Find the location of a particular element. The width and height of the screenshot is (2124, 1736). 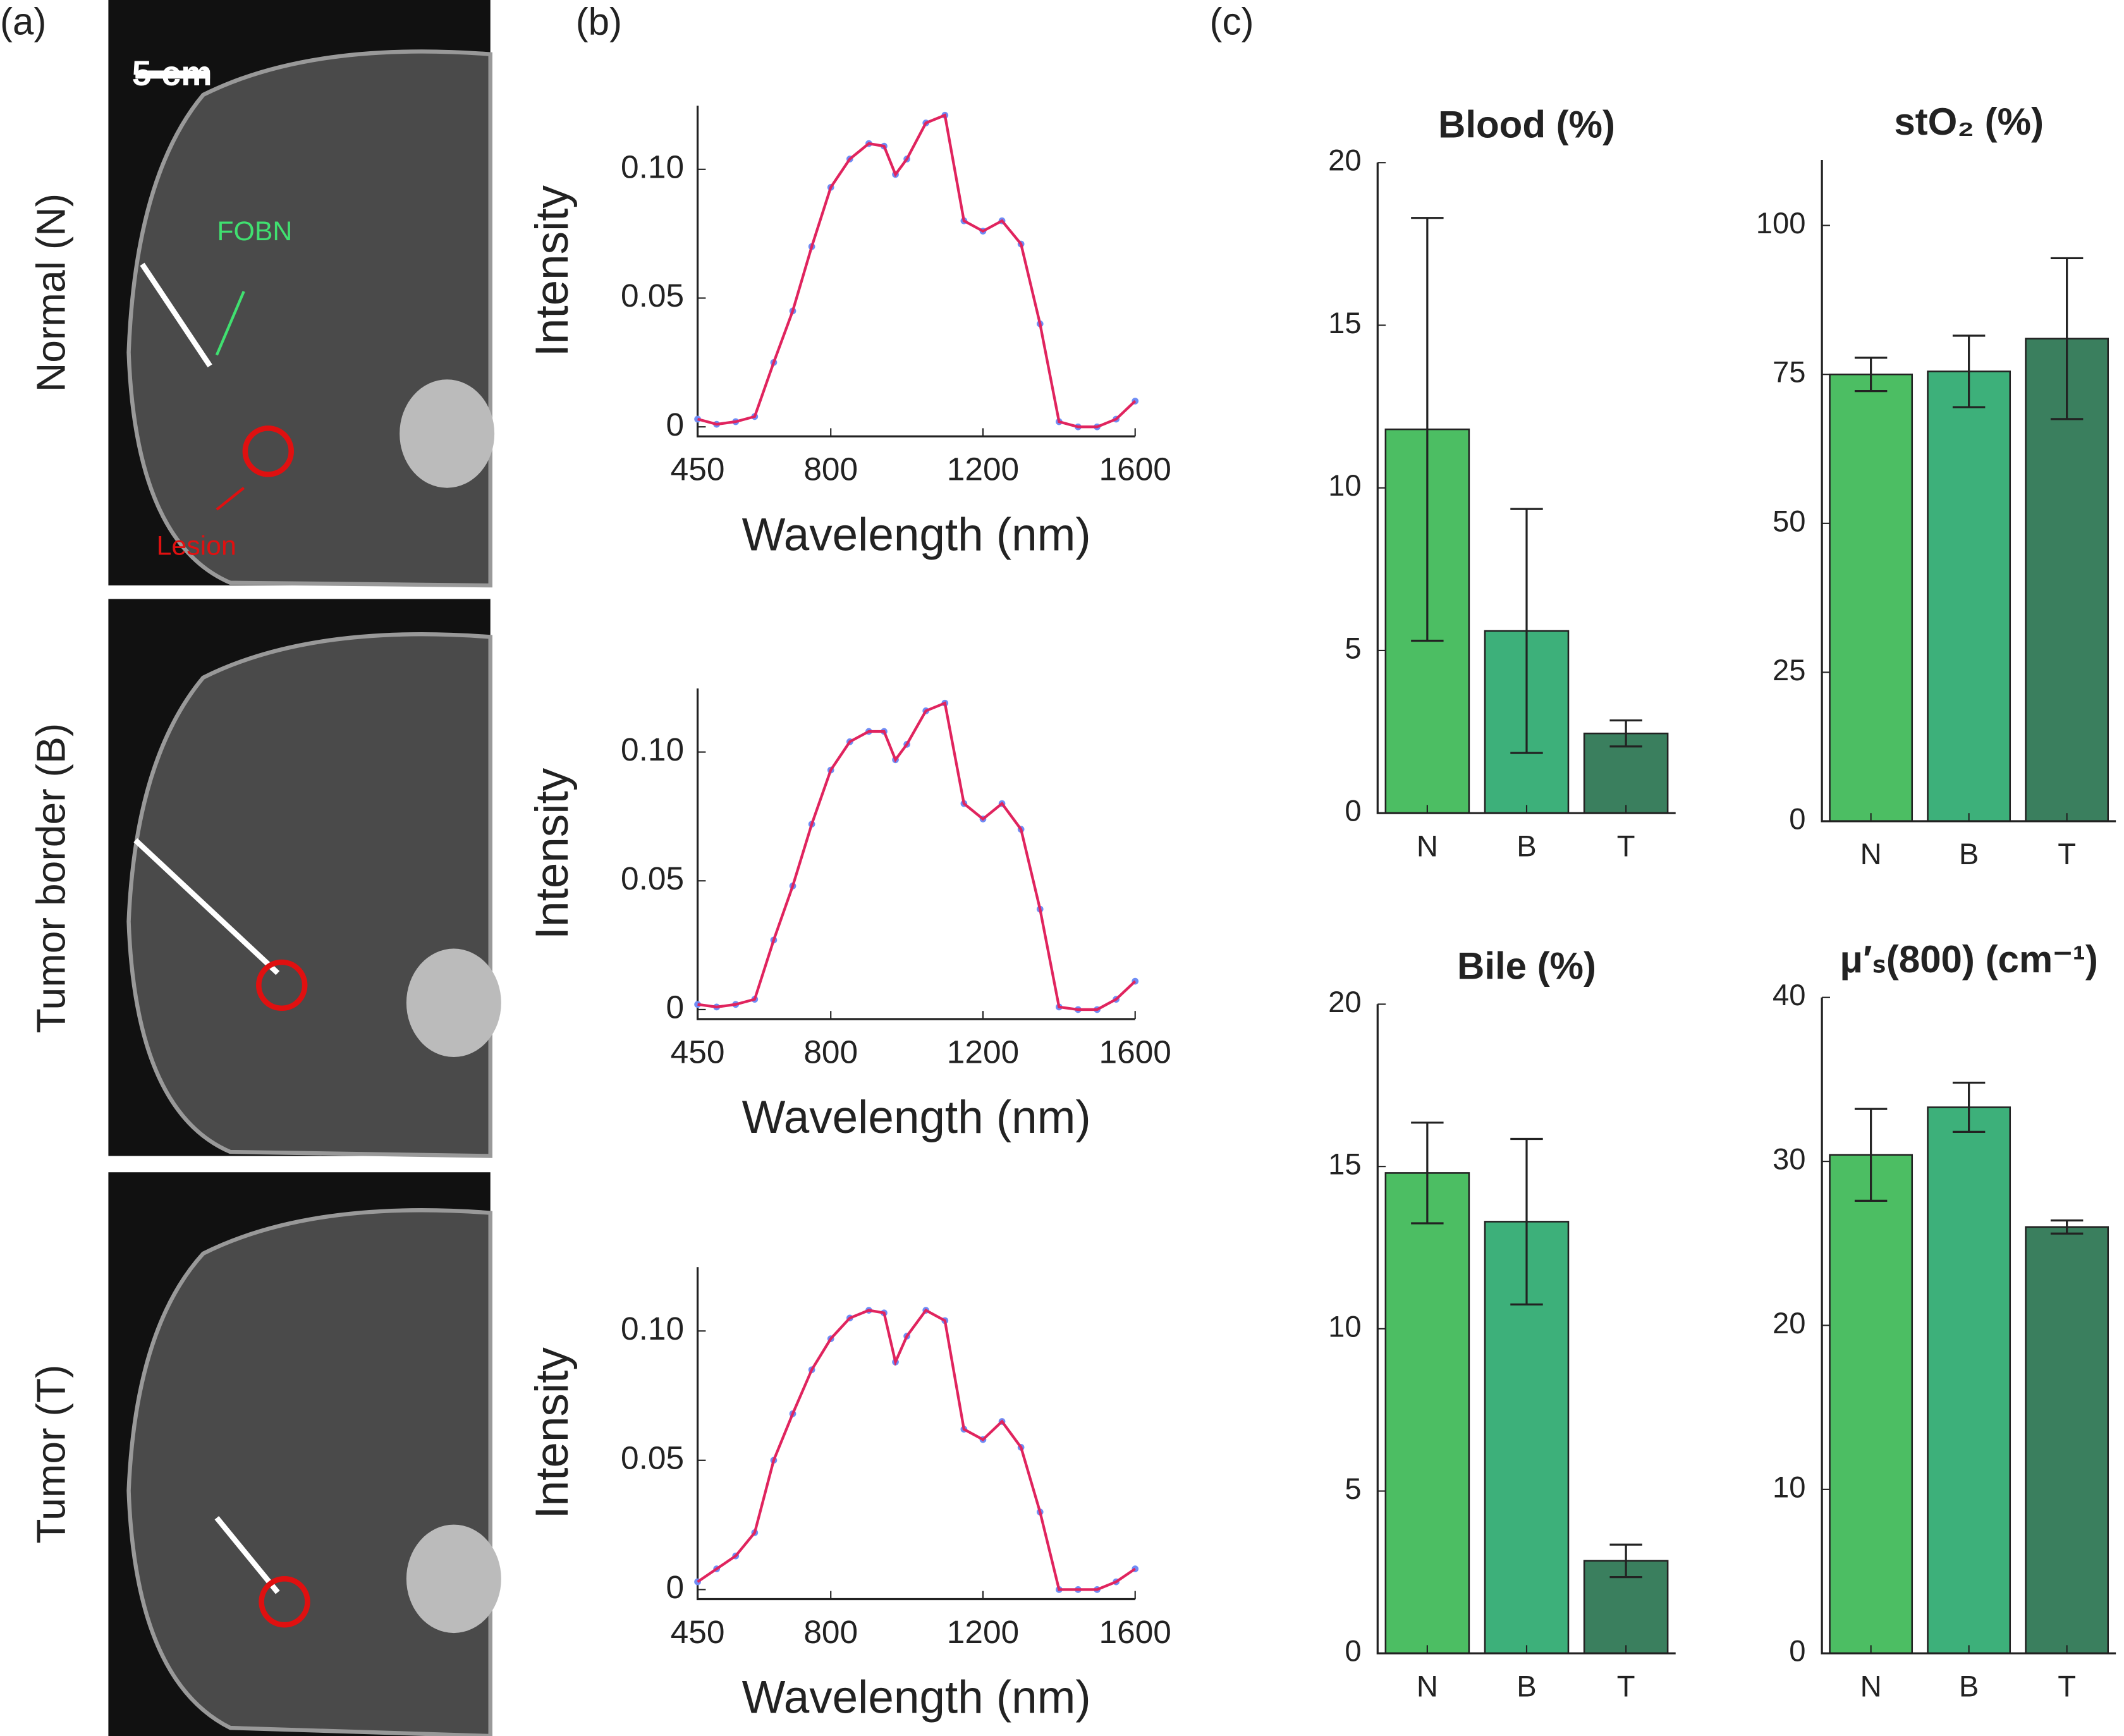

lesion-label: Lesion is located at coordinates (196, 545).